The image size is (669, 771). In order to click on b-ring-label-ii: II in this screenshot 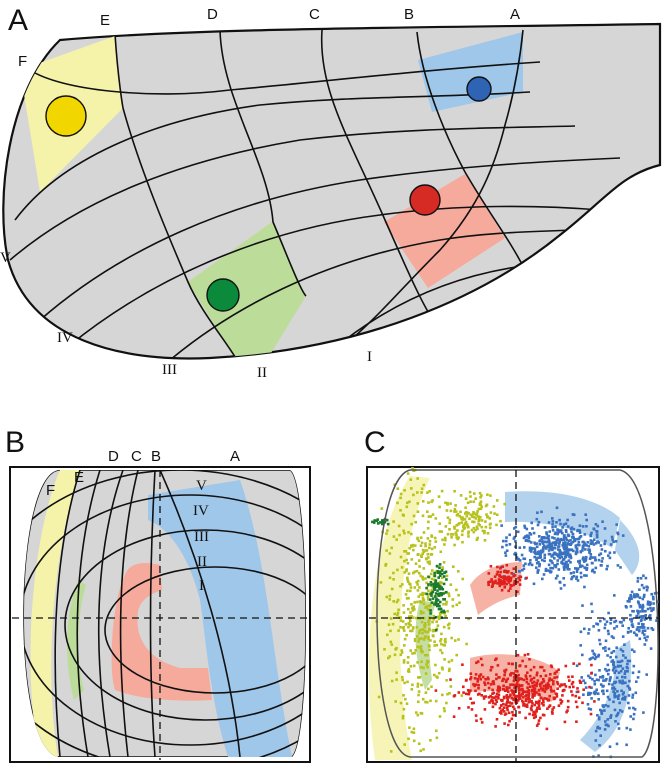, I will do `click(202, 562)`.